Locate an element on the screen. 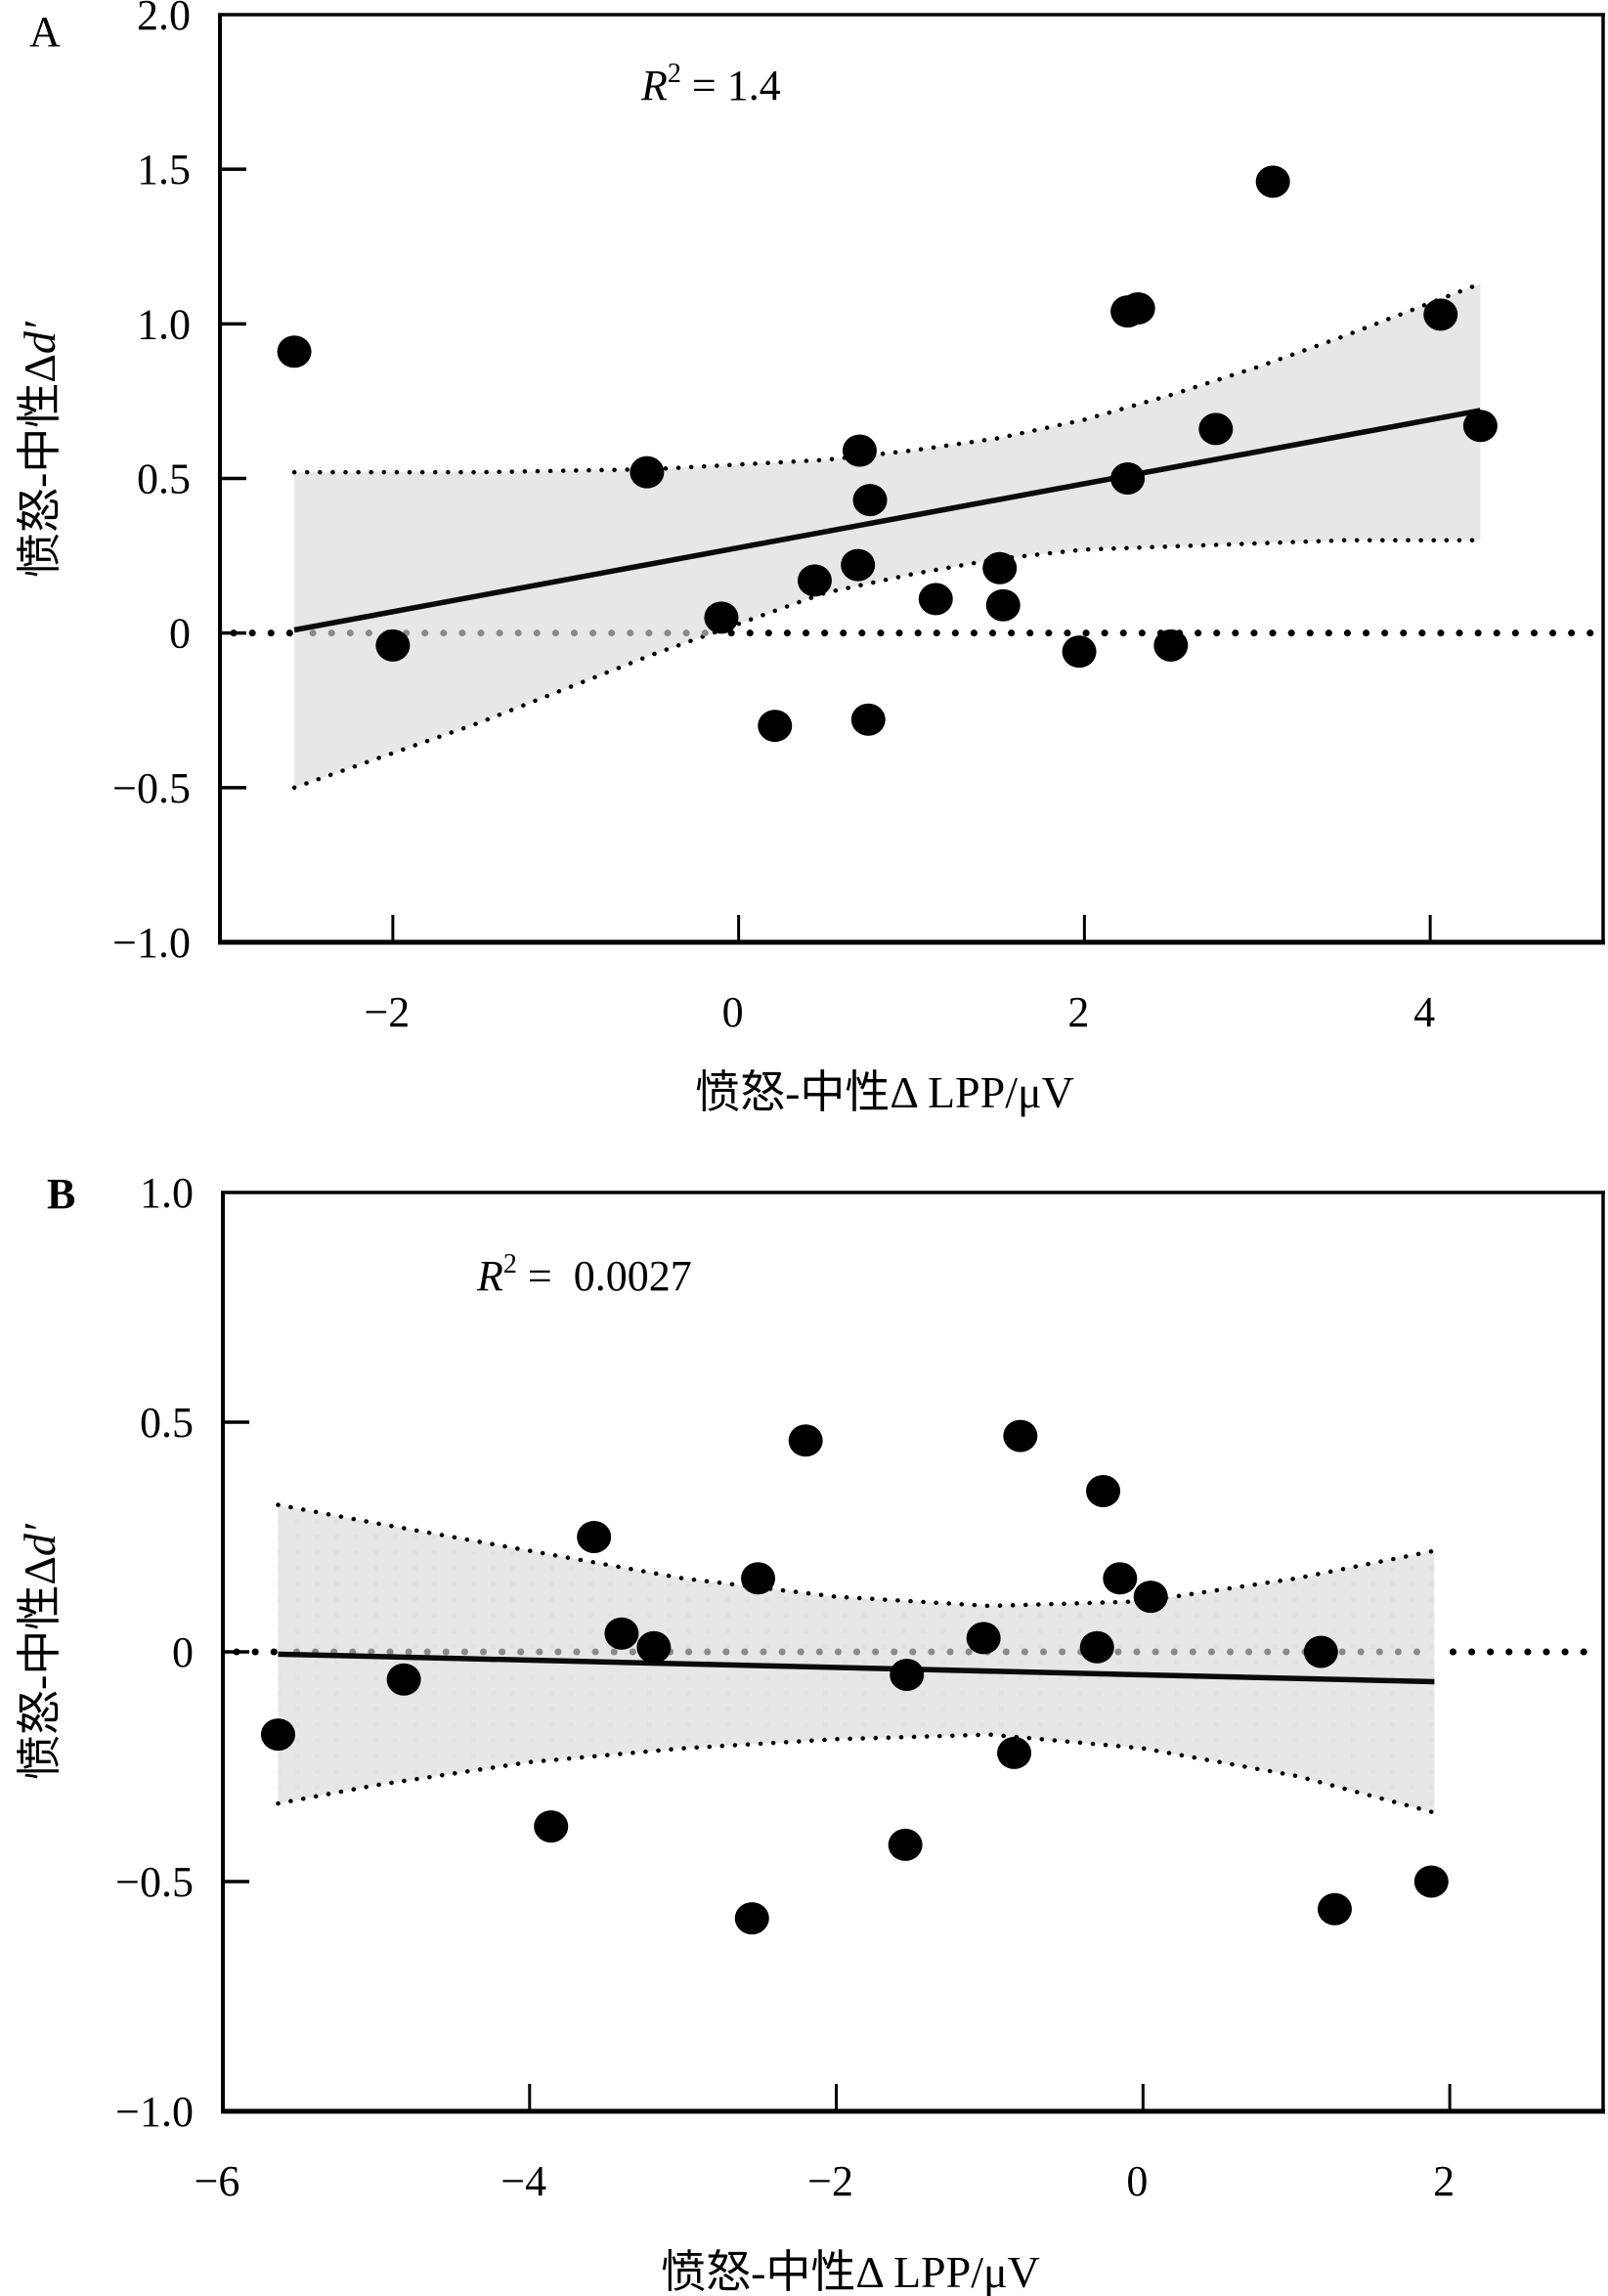 The image size is (1608, 2296). panel-a-y-tick-label: −0.5 is located at coordinates (151, 788).